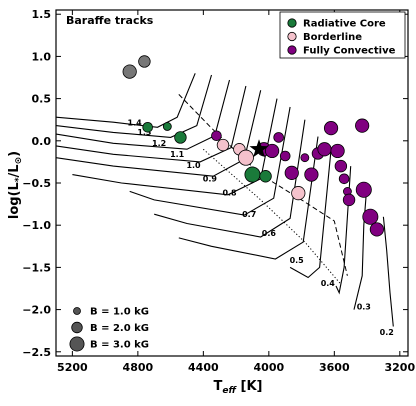  What do you see at coordinates (297, 260) in the screenshot?
I see `track-label-9: 0.5` at bounding box center [297, 260].